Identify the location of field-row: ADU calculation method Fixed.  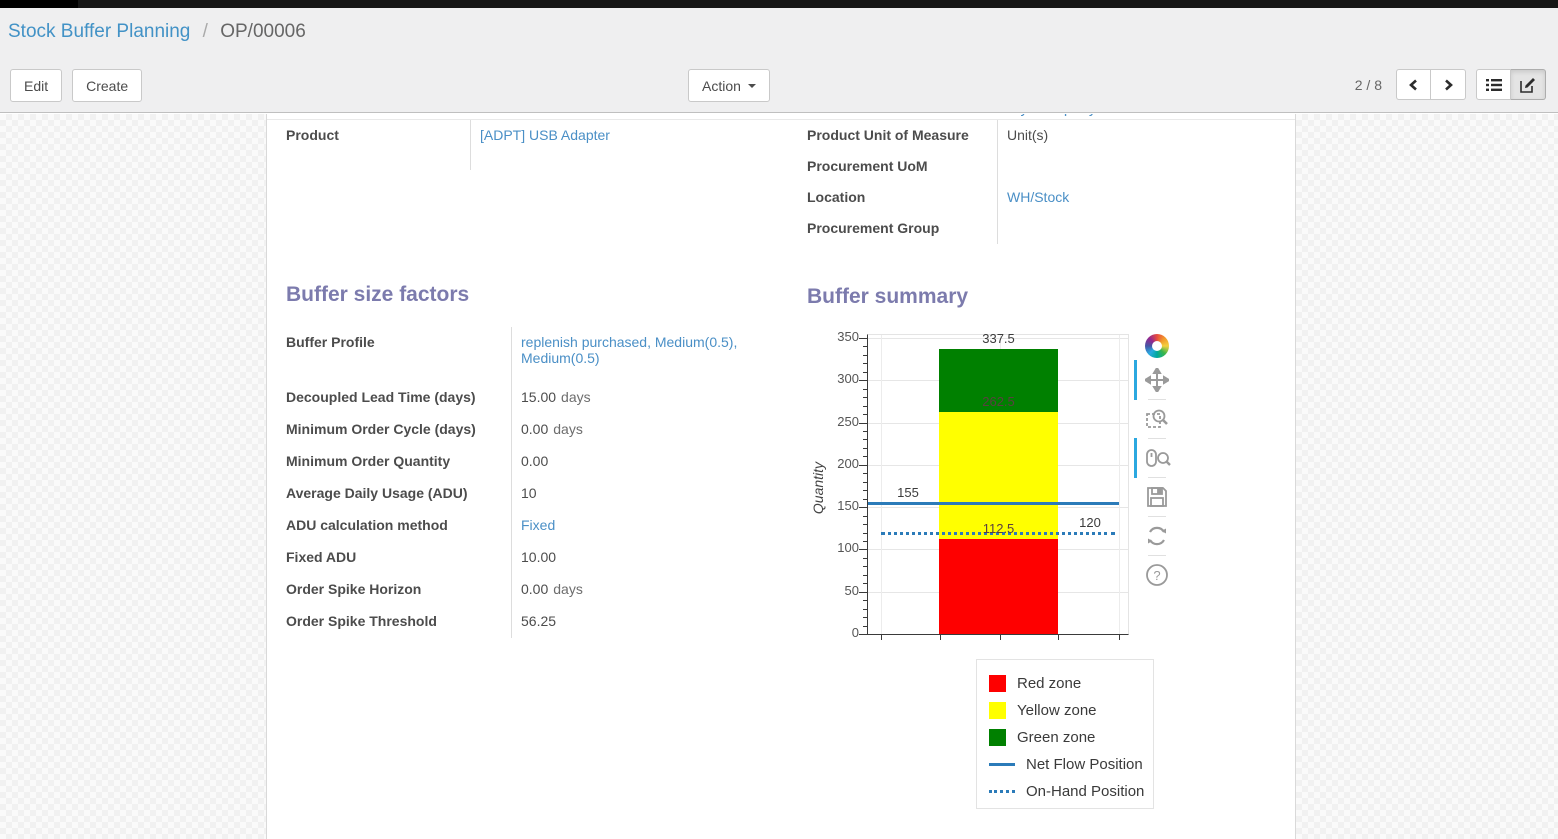
(533, 526).